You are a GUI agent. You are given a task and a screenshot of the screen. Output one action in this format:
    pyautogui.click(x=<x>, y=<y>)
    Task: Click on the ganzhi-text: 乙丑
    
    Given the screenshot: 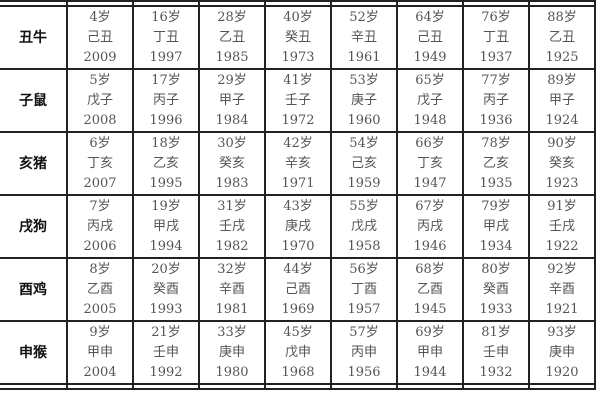 What is the action you would take?
    pyautogui.click(x=231, y=37)
    